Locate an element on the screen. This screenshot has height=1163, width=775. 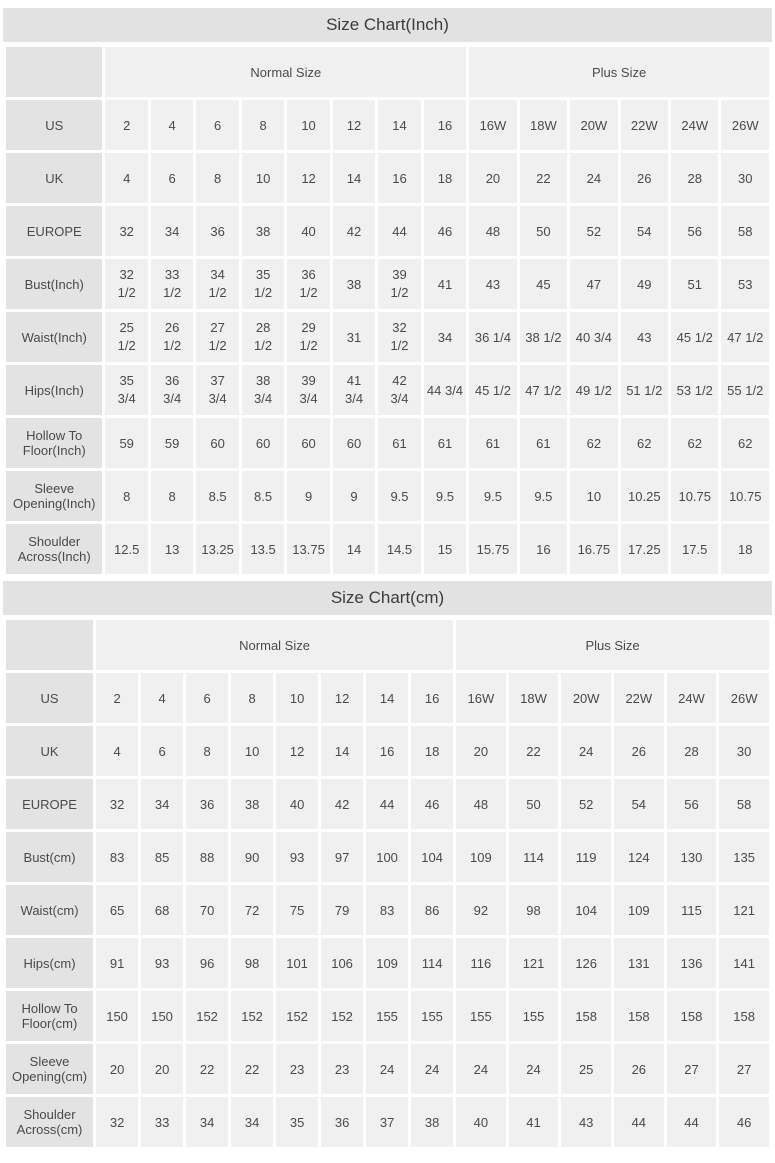
size-value-cell: 97 is located at coordinates (342, 857).